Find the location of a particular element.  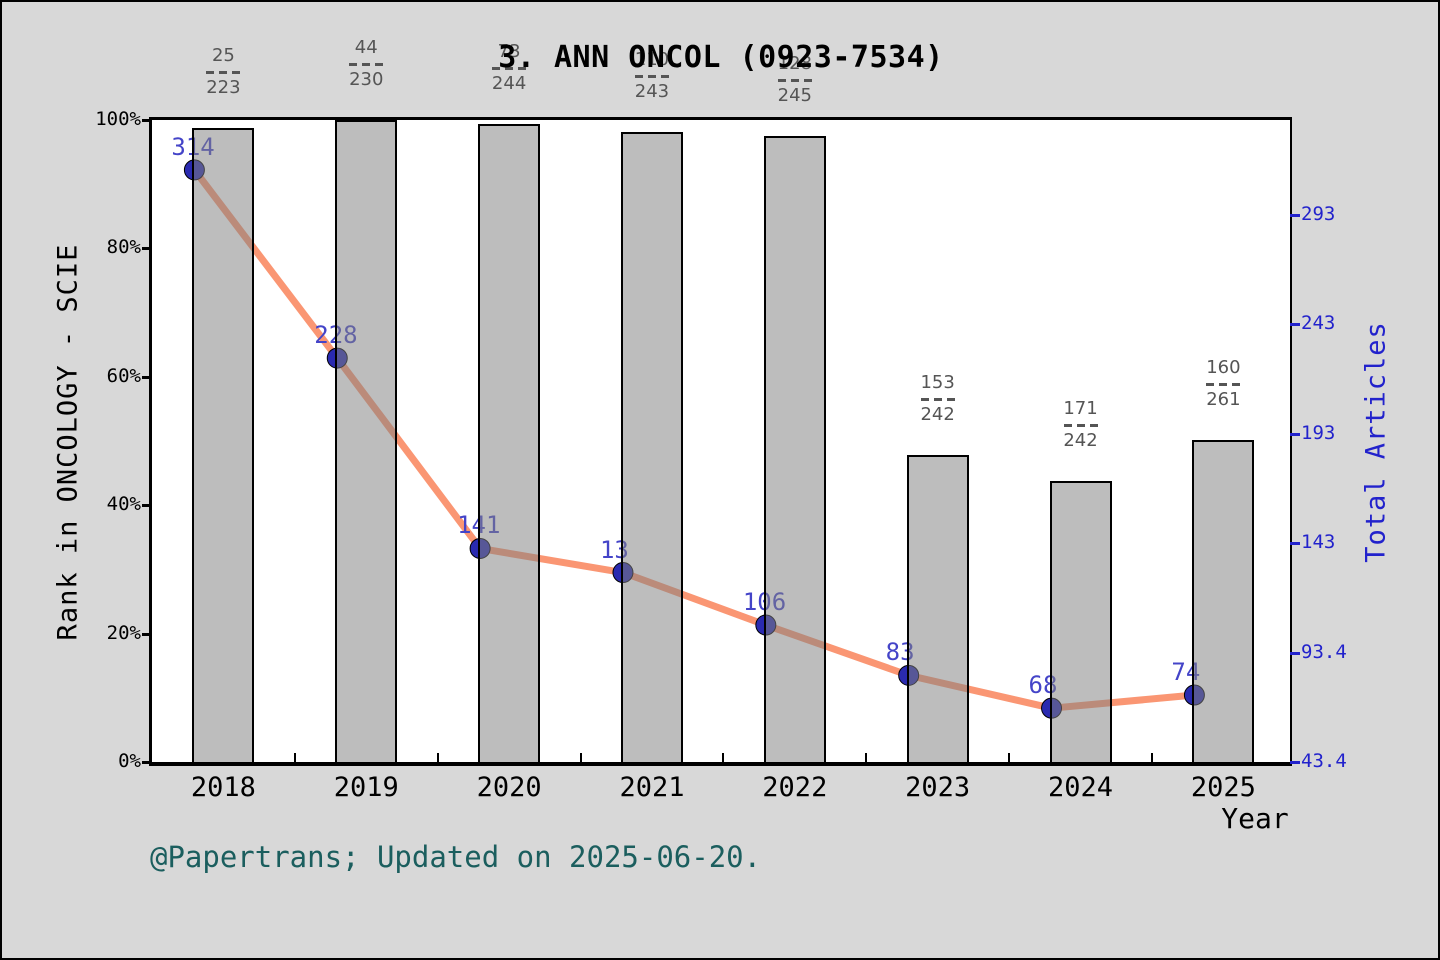

right-axis-tick-label: 243 is located at coordinates (1318, 323).